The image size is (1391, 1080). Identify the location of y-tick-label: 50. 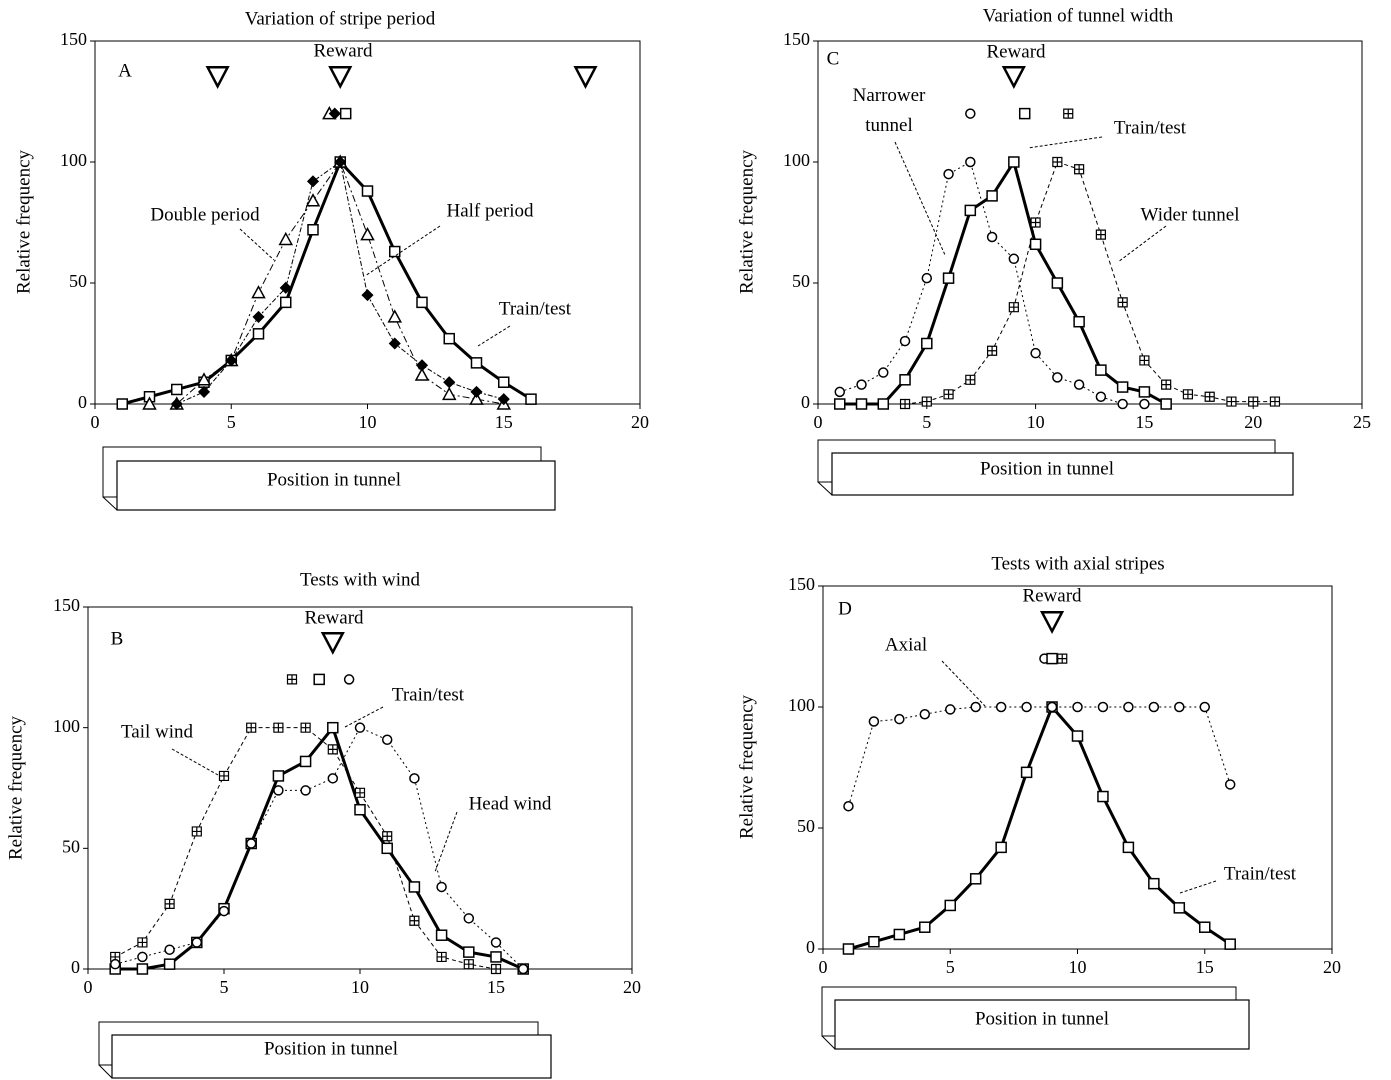
(71, 846).